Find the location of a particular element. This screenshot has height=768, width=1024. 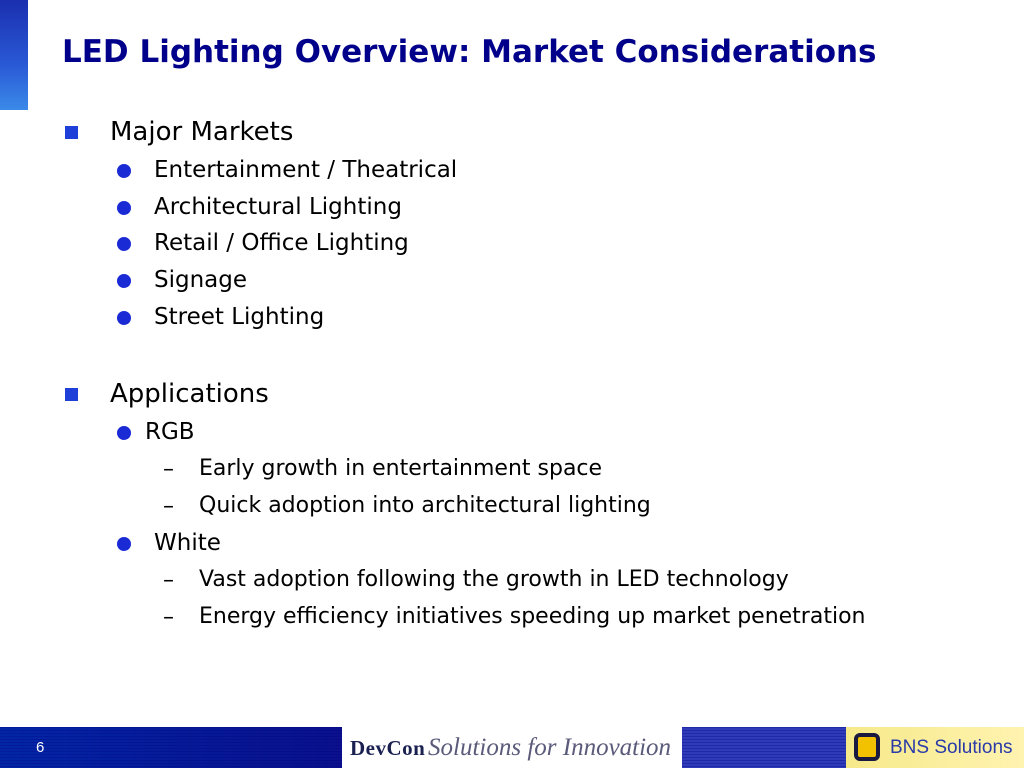

list-subitem: Early growth in entertainment space is located at coordinates (401, 468).